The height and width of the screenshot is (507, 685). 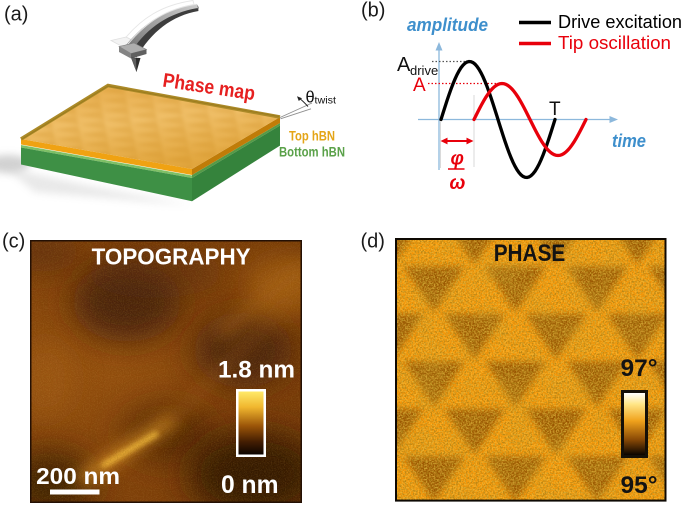 What do you see at coordinates (458, 183) in the screenshot?
I see `svg-text: ω` at bounding box center [458, 183].